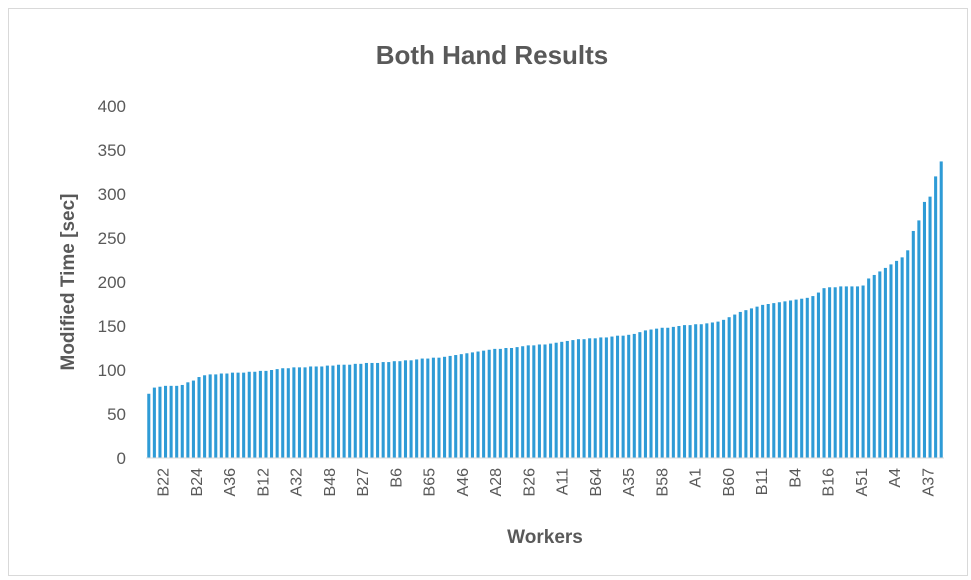 This screenshot has height=580, width=971. What do you see at coordinates (363, 482) in the screenshot?
I see `x-tick-label: B27` at bounding box center [363, 482].